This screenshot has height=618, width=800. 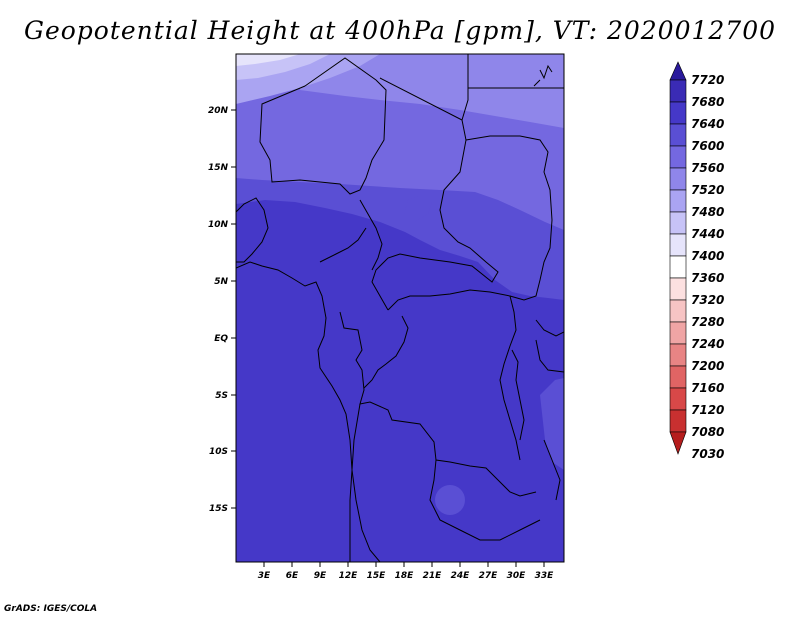 I want to click on colorbar-label: 7240, so click(x=707, y=344).